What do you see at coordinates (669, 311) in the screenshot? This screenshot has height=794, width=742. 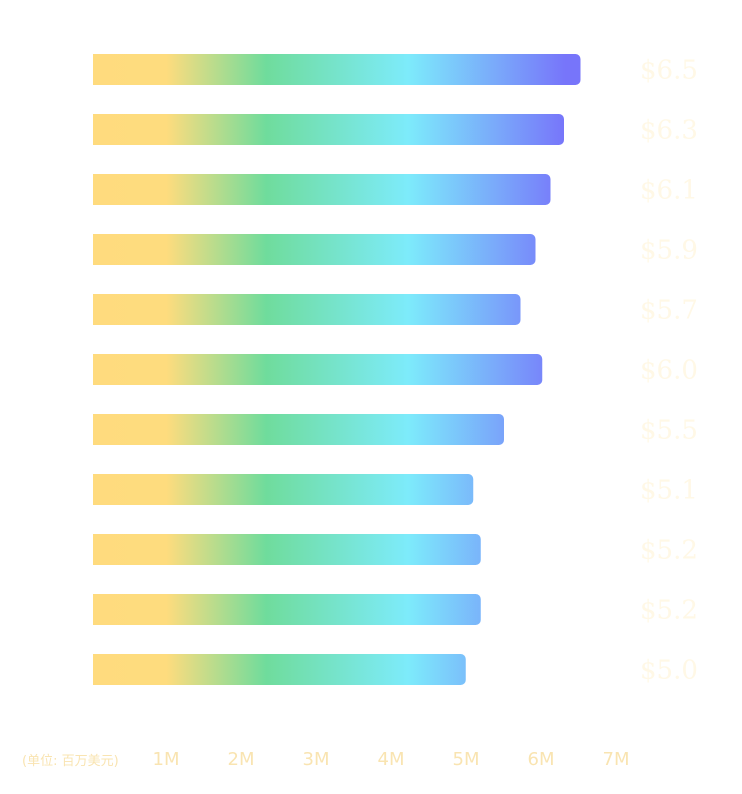 I see `value-label: $5.7` at bounding box center [669, 311].